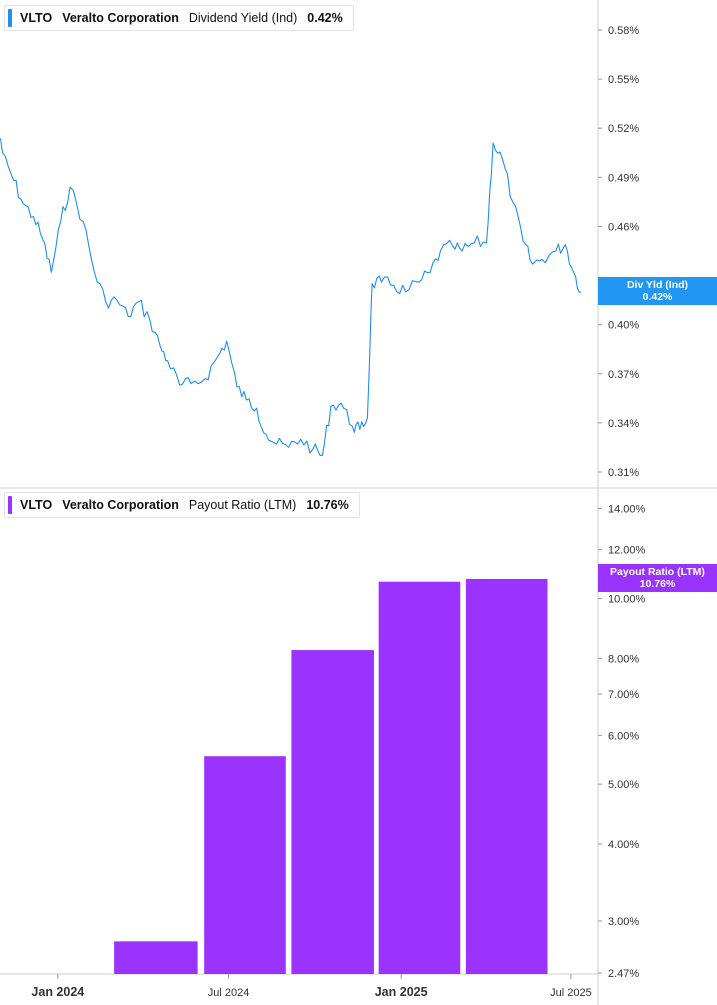 Image resolution: width=717 pixels, height=1005 pixels. What do you see at coordinates (657, 284) in the screenshot?
I see `yield-tag-label: Div Yld (Ind)` at bounding box center [657, 284].